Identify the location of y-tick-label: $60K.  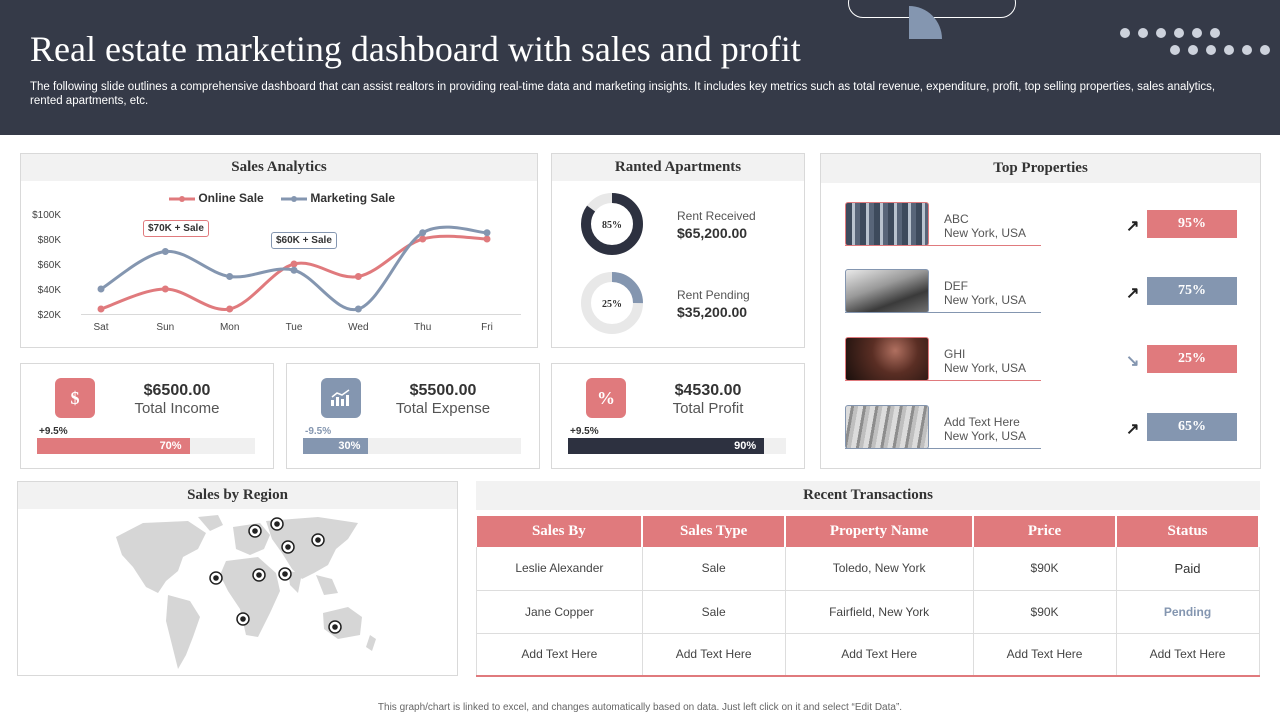
(50, 265).